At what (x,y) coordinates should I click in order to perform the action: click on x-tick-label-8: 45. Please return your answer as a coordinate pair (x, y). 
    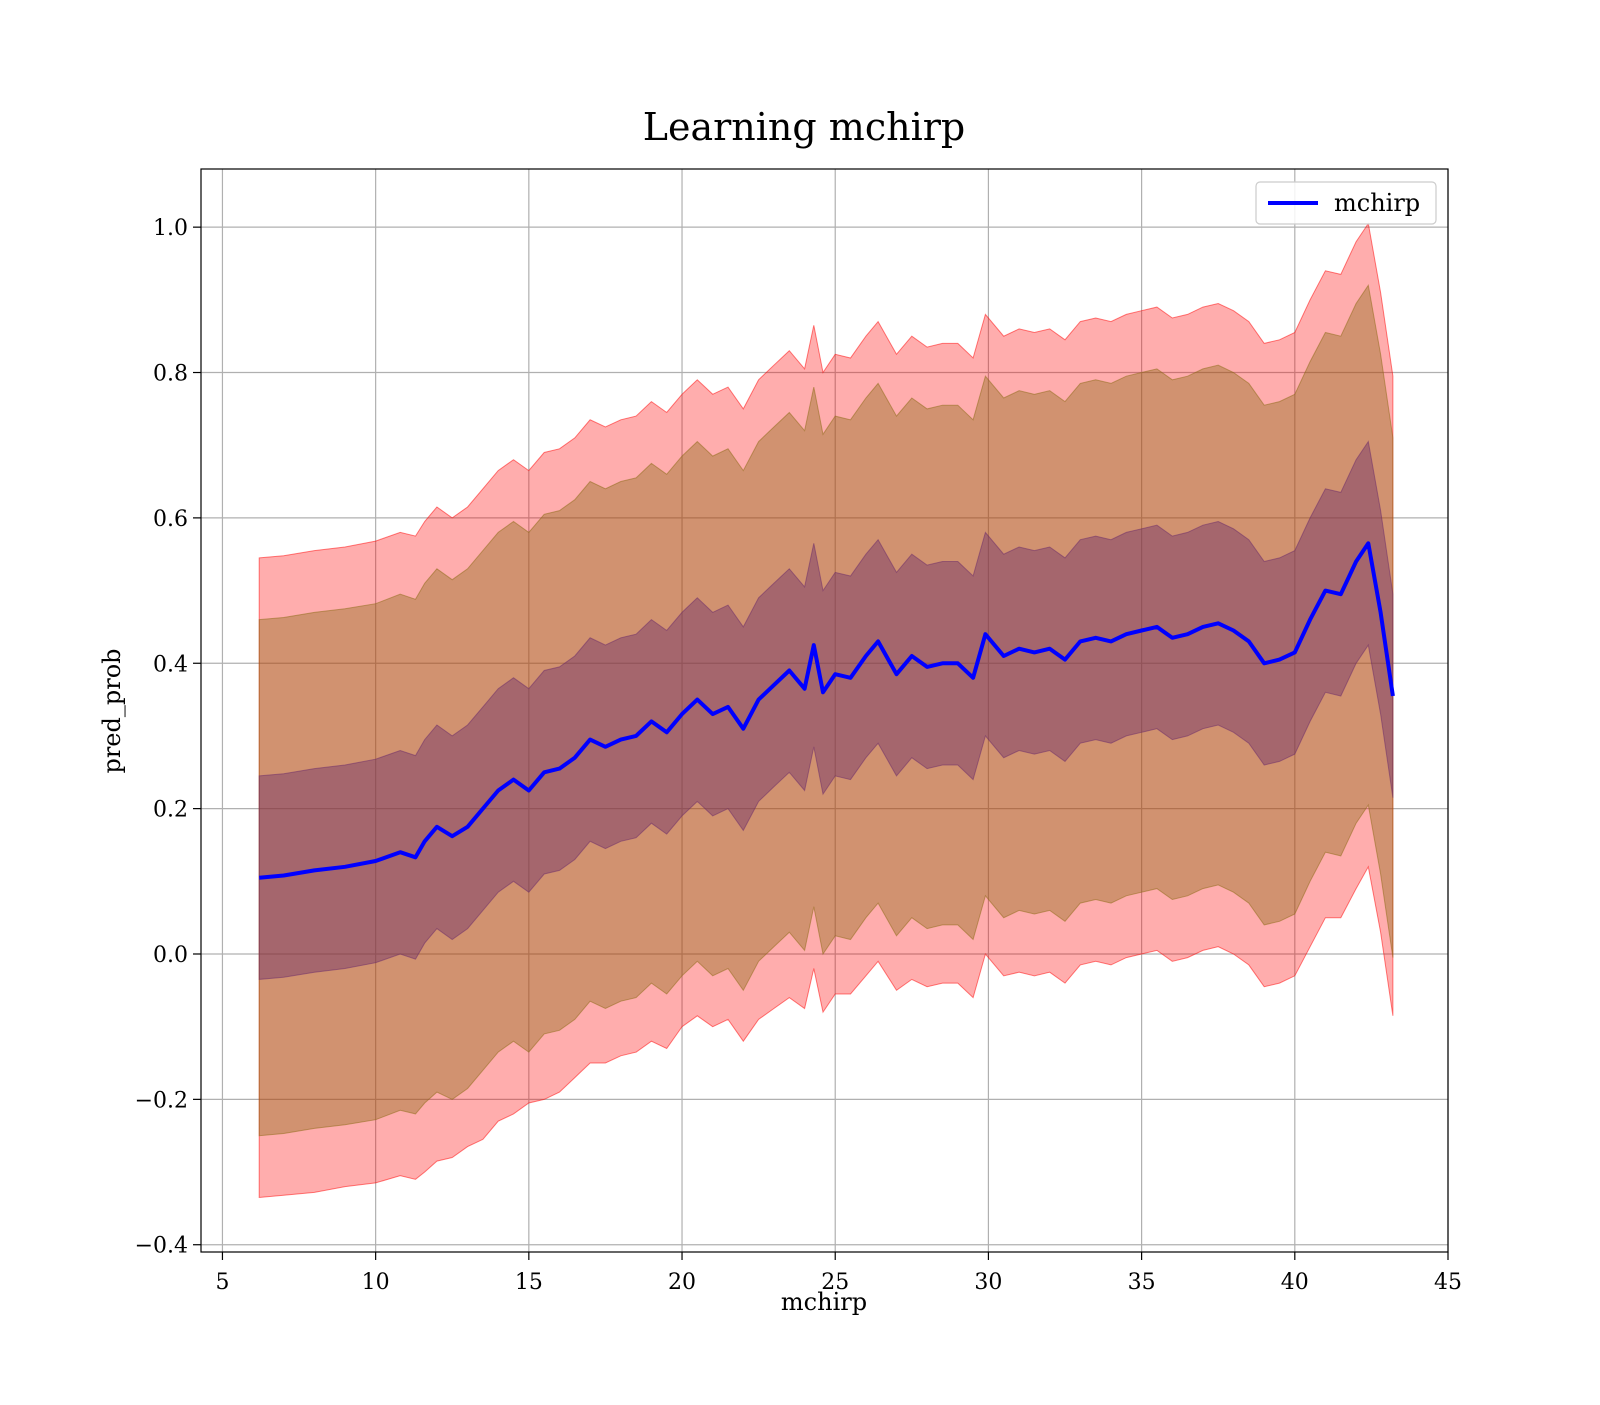
    Looking at the image, I should click on (1448, 1282).